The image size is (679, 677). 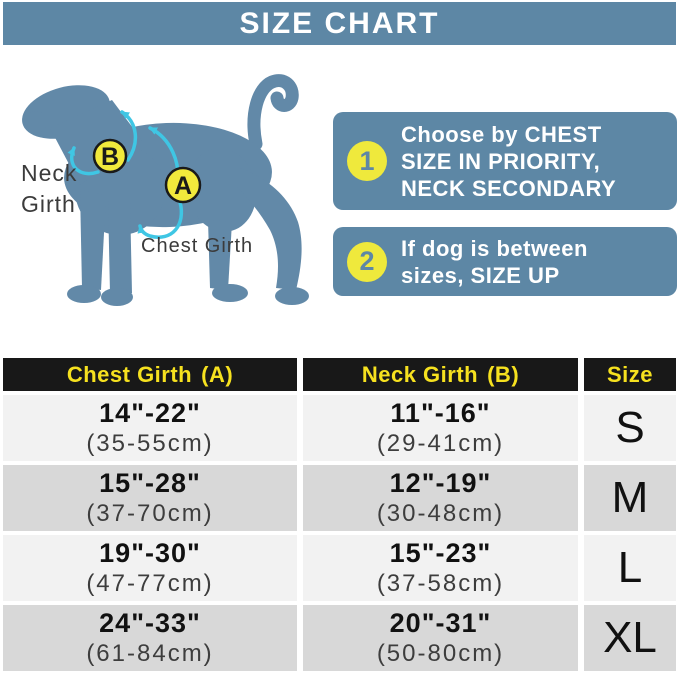 What do you see at coordinates (150, 653) in the screenshot?
I see `chest-cm-xl: (61-84cm)` at bounding box center [150, 653].